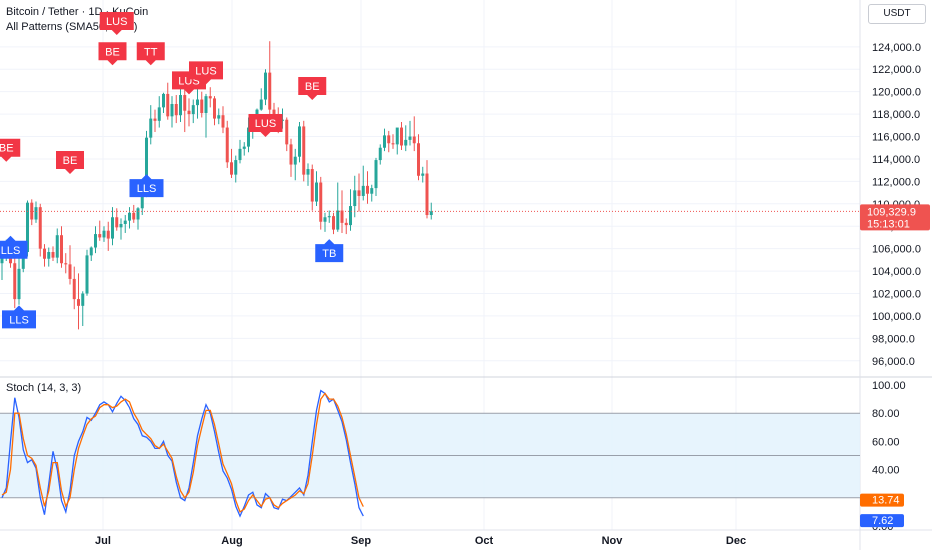 The image size is (932, 550). Describe the element at coordinates (361, 541) in the screenshot. I see `time-tick-label: Sep` at that location.